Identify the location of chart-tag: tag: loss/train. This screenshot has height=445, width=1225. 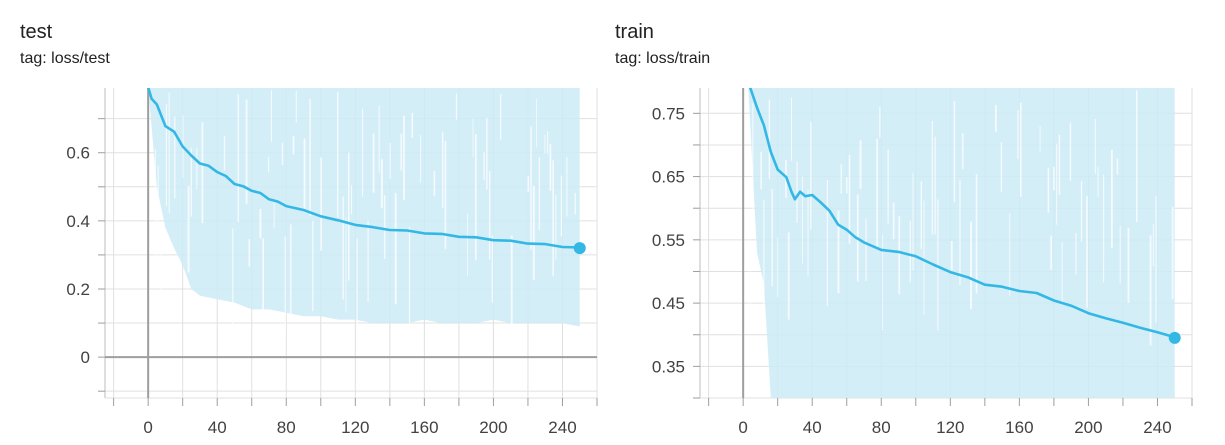
(663, 58).